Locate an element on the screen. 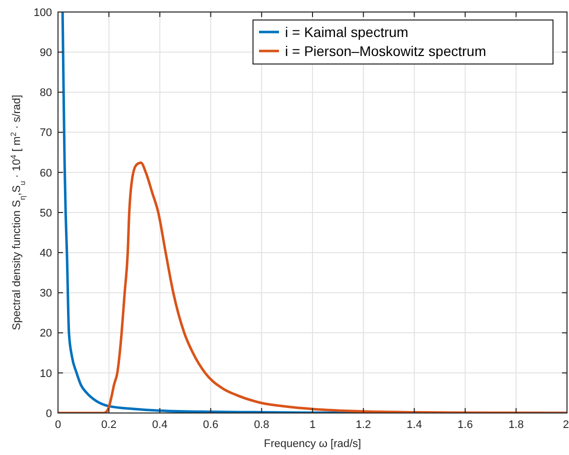  y-tick-label: 100 is located at coordinates (43, 12).